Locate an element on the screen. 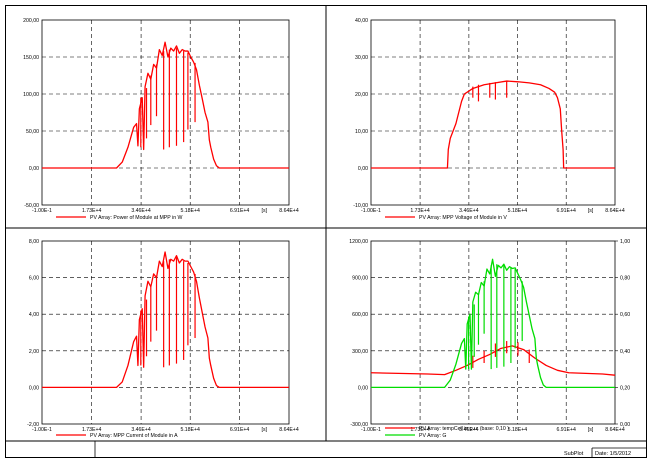  y2-tick-label: 1,00 is located at coordinates (625, 242).